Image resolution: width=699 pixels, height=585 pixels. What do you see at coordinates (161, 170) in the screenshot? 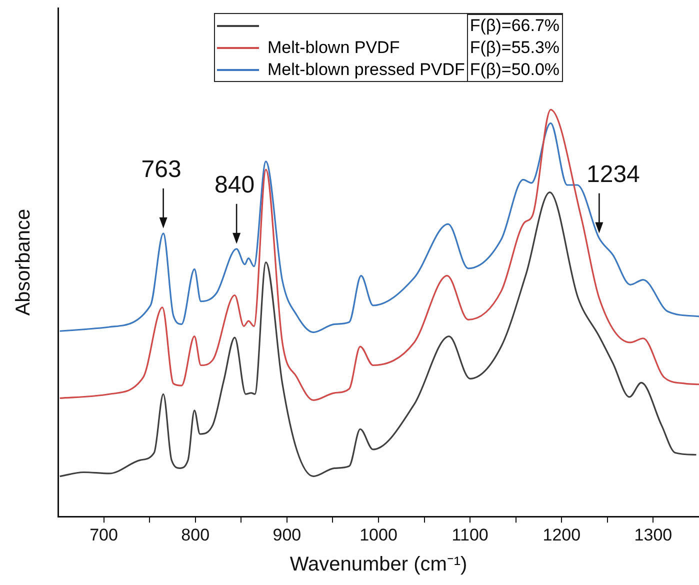
I see `annotation: 763` at bounding box center [161, 170].